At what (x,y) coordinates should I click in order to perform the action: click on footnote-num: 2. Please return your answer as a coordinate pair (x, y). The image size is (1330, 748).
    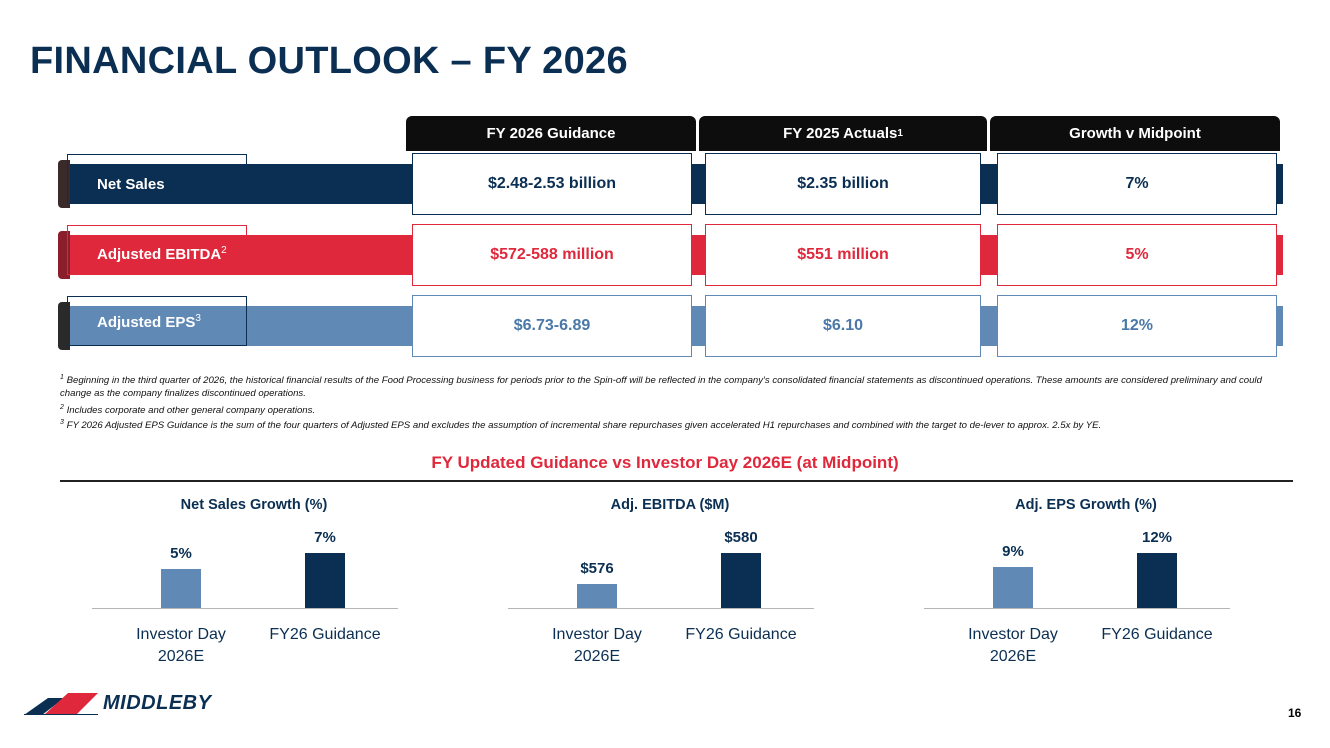
    Looking at the image, I should click on (62, 407).